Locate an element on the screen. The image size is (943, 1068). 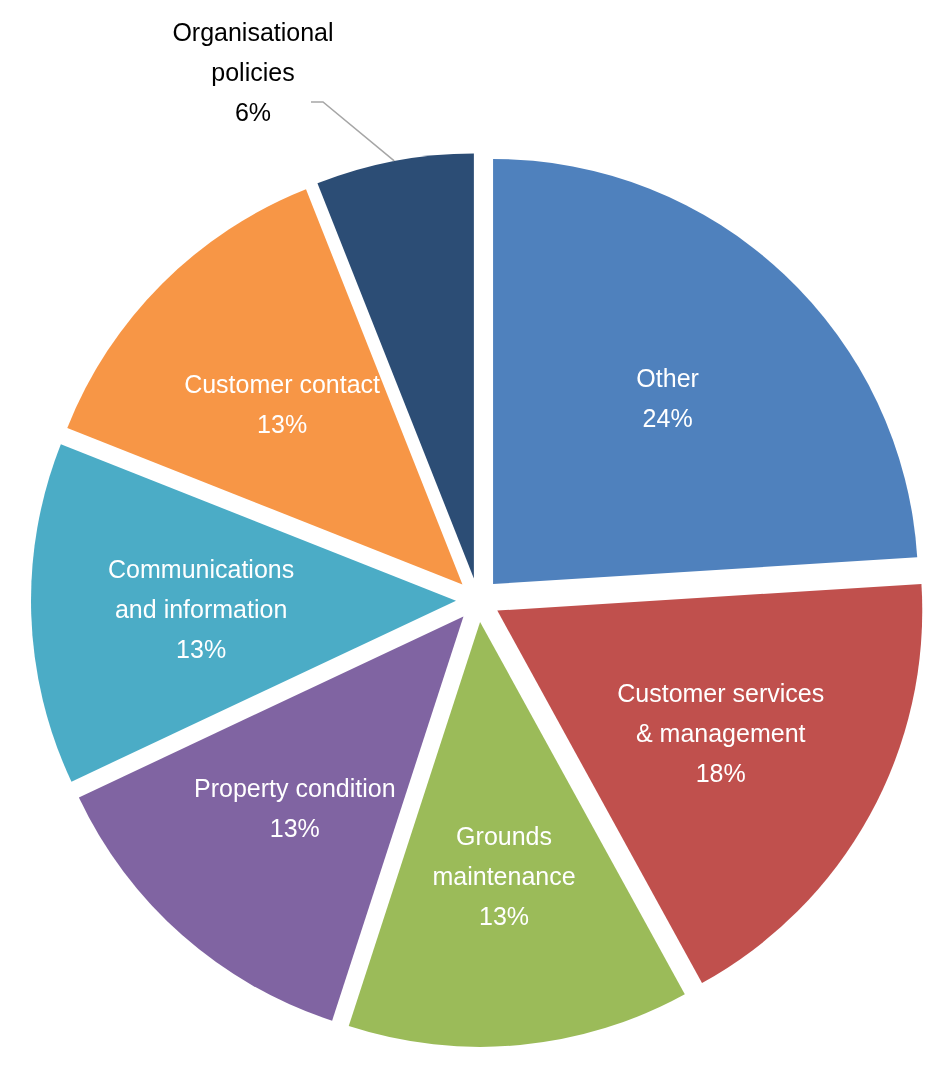
data-label: 24% is located at coordinates (667, 418).